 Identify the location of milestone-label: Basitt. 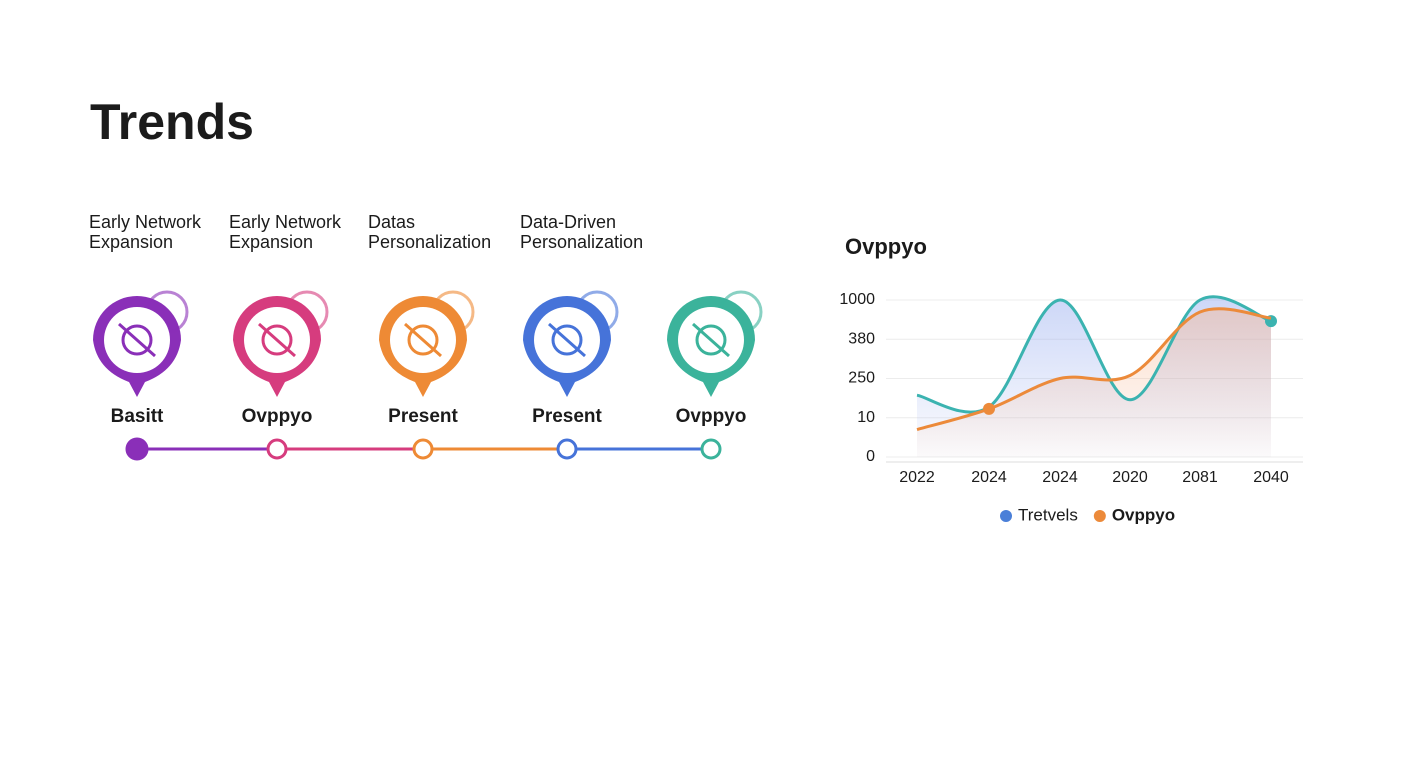
(137, 416).